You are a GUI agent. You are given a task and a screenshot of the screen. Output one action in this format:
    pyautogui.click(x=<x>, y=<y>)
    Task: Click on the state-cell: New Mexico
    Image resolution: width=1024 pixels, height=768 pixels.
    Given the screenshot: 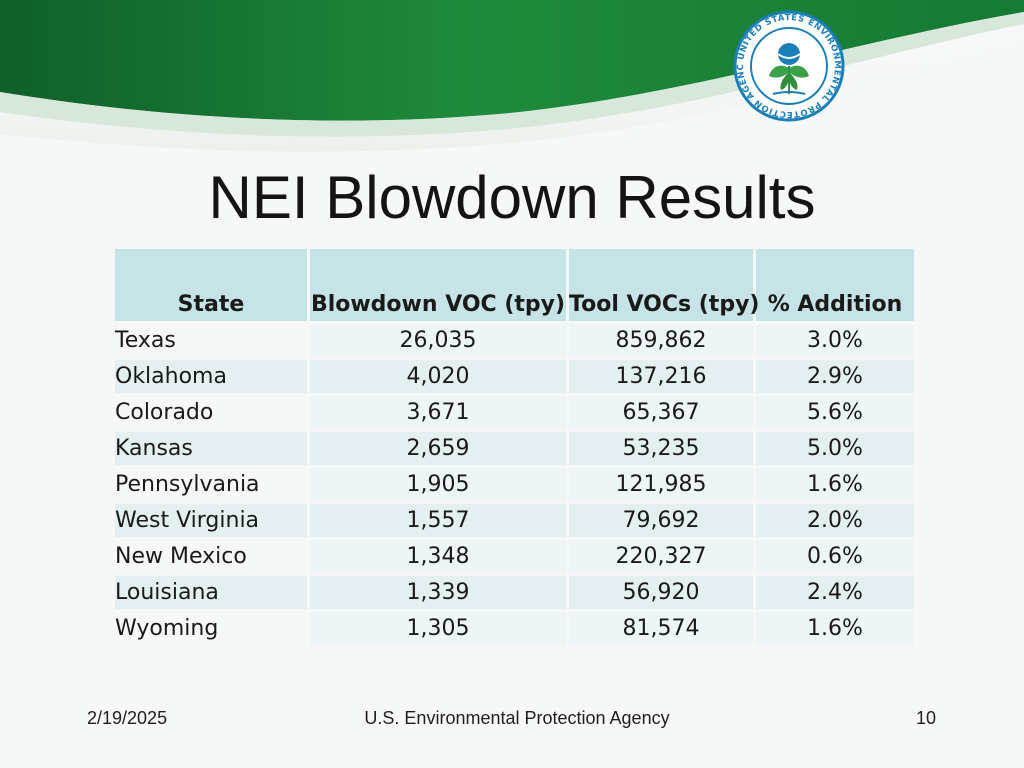 What is the action you would take?
    pyautogui.click(x=181, y=556)
    